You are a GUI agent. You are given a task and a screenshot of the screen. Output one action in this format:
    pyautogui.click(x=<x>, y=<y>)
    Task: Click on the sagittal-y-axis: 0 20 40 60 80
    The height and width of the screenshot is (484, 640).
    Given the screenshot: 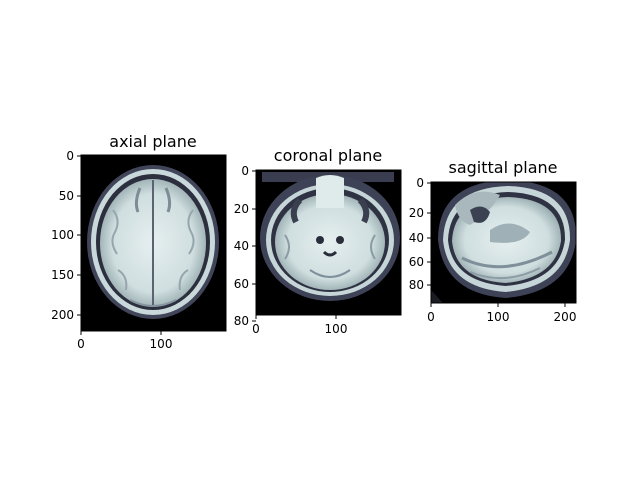 What is the action you would take?
    pyautogui.click(x=420, y=234)
    